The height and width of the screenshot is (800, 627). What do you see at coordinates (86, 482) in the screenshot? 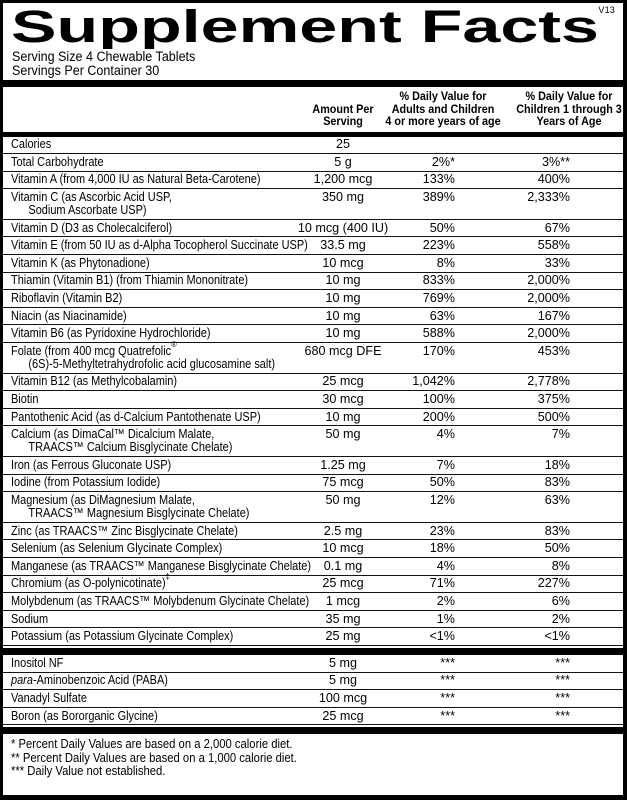
I see `nutrient-name: Iodine (from Potassium Iodide)` at bounding box center [86, 482].